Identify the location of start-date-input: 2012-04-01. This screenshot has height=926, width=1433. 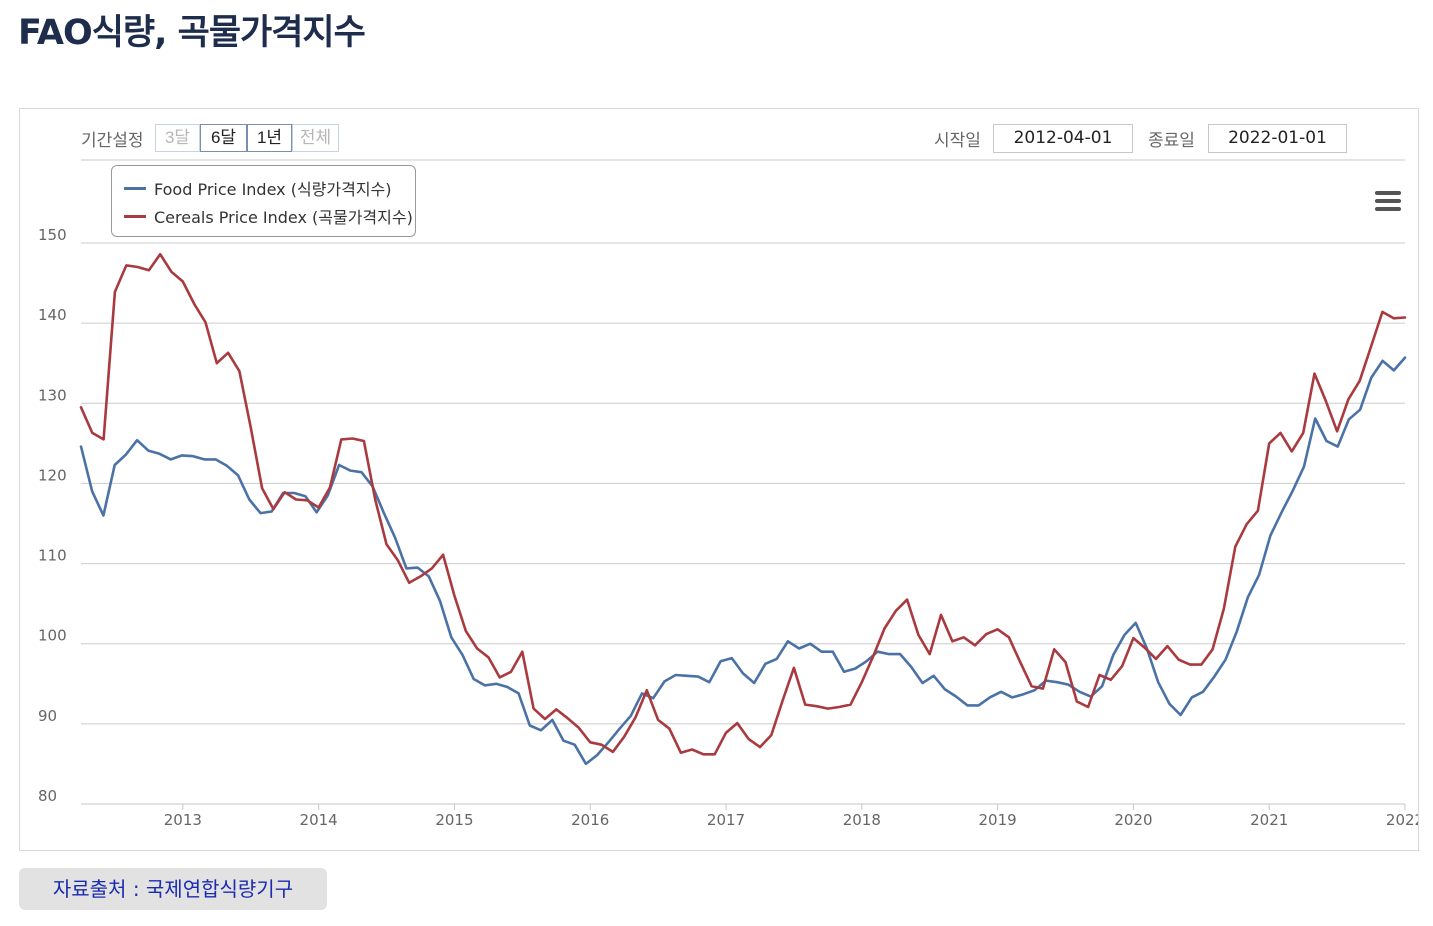
(1063, 138).